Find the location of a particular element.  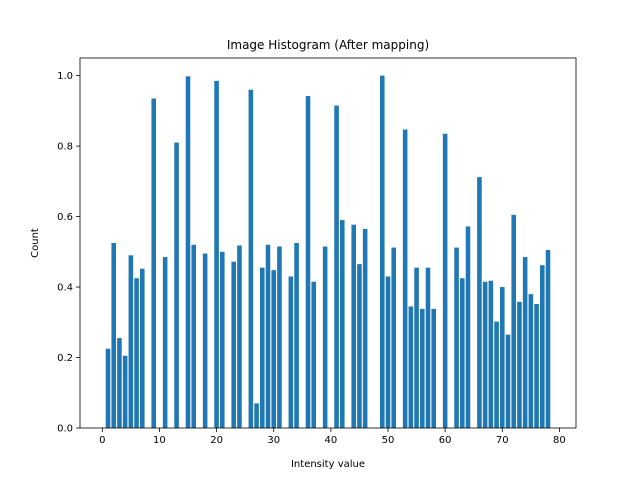

y-tick-label: 0.2 is located at coordinates (65, 358).